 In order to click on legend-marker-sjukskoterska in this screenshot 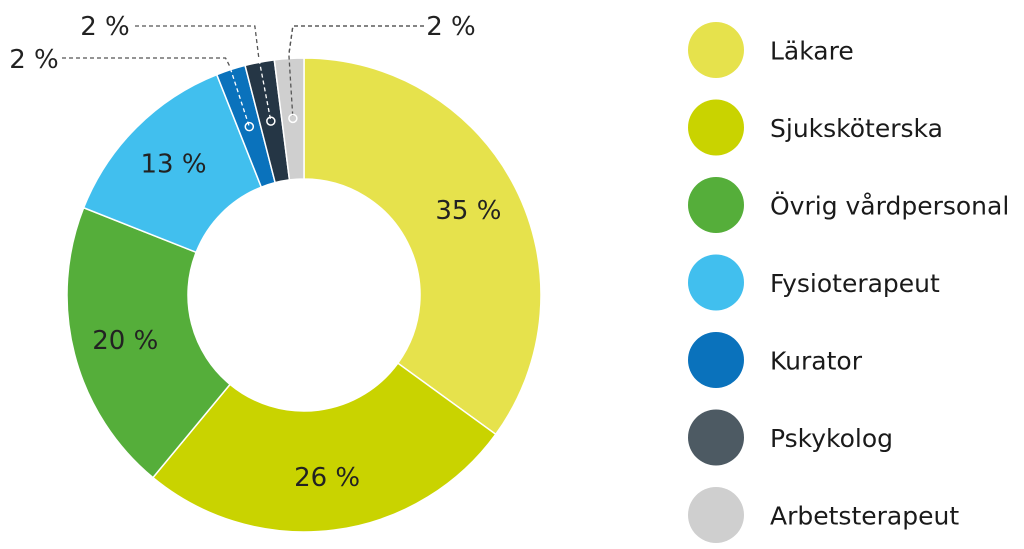, I will do `click(716, 127)`.